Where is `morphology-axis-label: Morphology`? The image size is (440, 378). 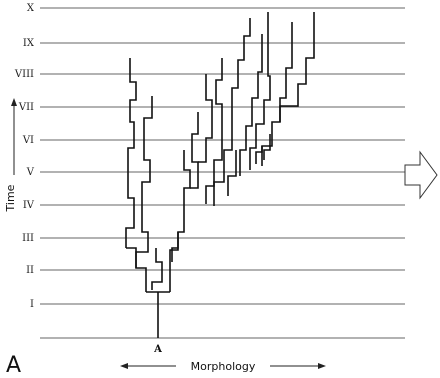 morphology-axis-label: Morphology is located at coordinates (223, 366).